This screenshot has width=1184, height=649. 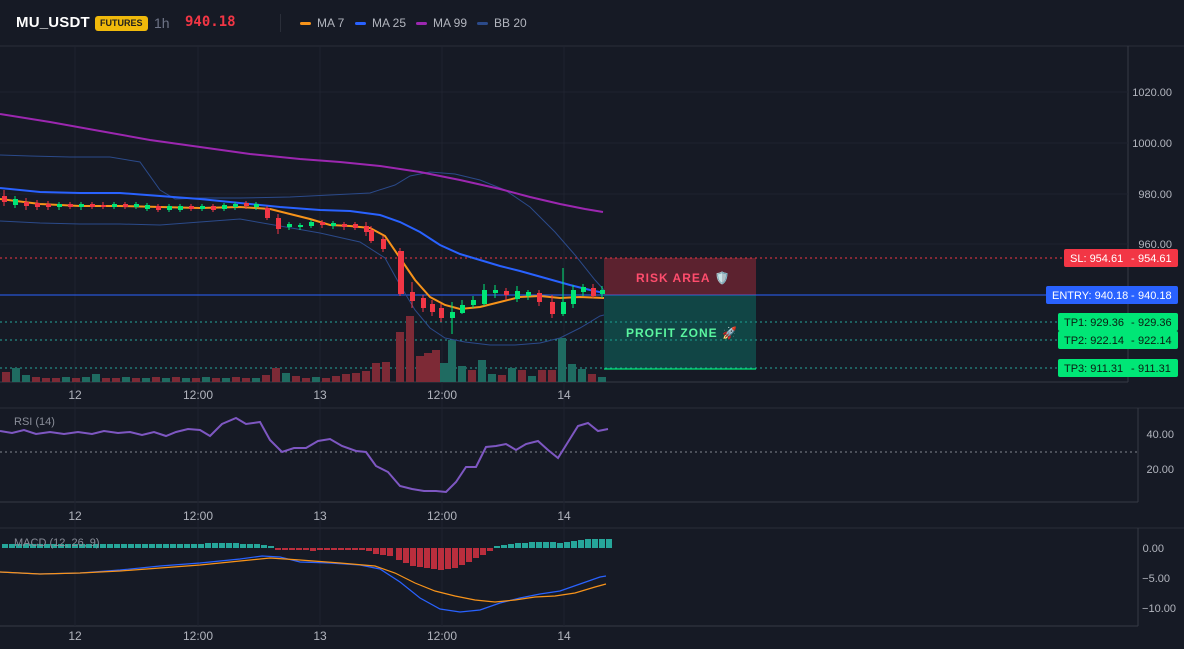 I want to click on macd-axis-label: 0.00, so click(x=1153, y=549).